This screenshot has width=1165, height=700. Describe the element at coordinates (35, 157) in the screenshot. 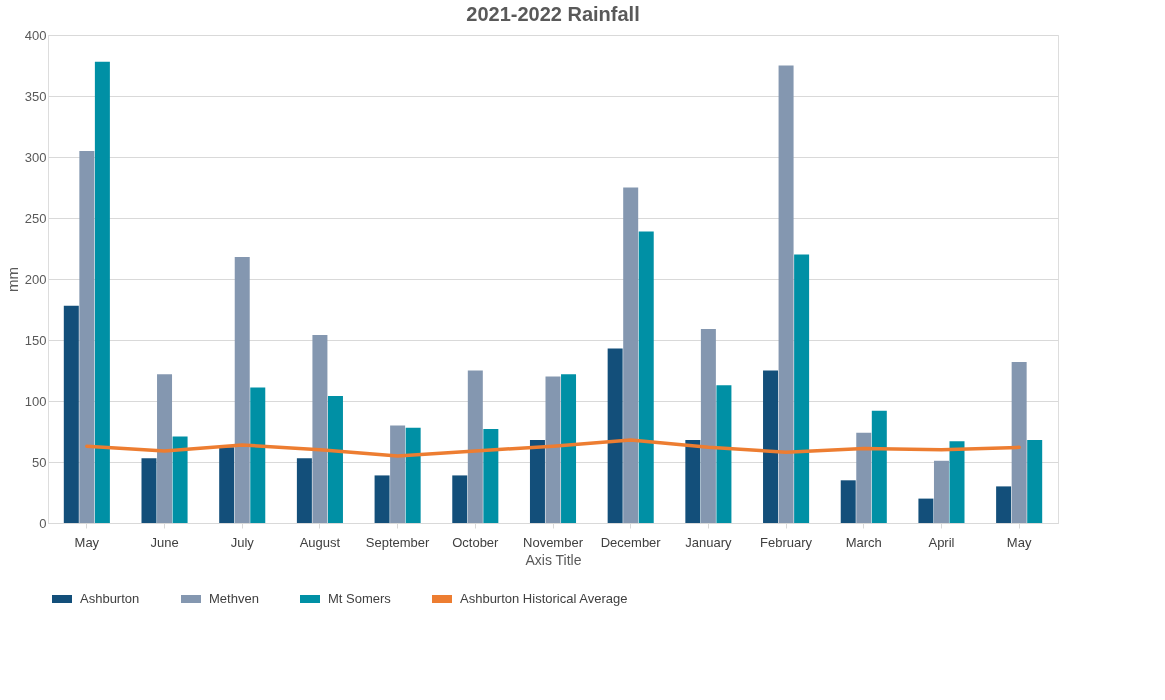

I see `y-tick-label: 300` at that location.